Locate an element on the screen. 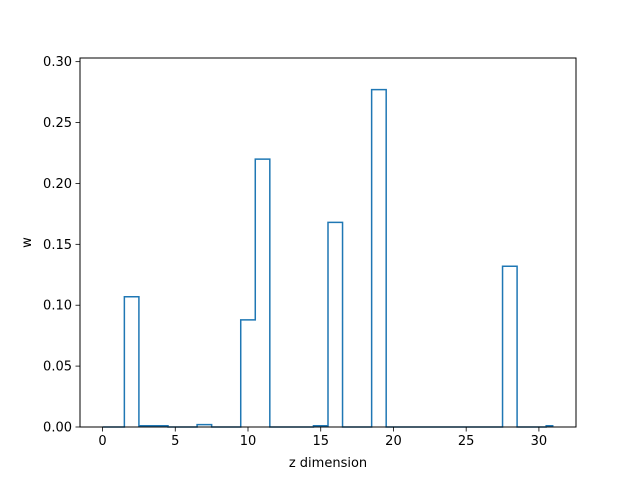 The height and width of the screenshot is (480, 640). x-tick-label: 10 is located at coordinates (248, 441).